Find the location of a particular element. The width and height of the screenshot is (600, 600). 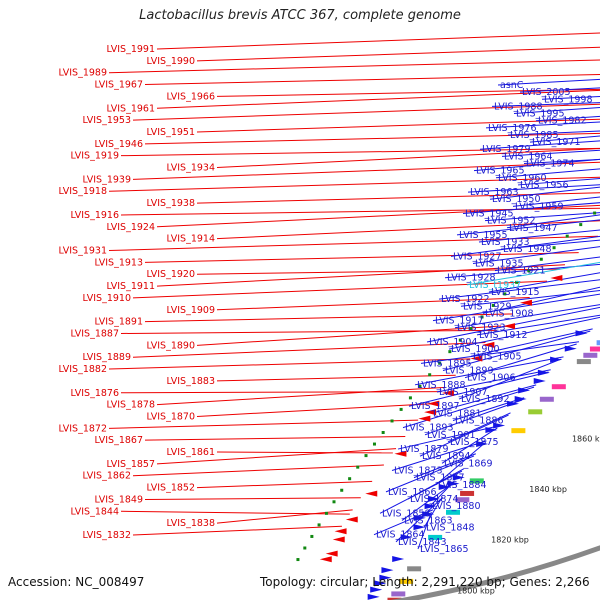

right-gene-label: LVIS_1895 is located at coordinates (447, 363).